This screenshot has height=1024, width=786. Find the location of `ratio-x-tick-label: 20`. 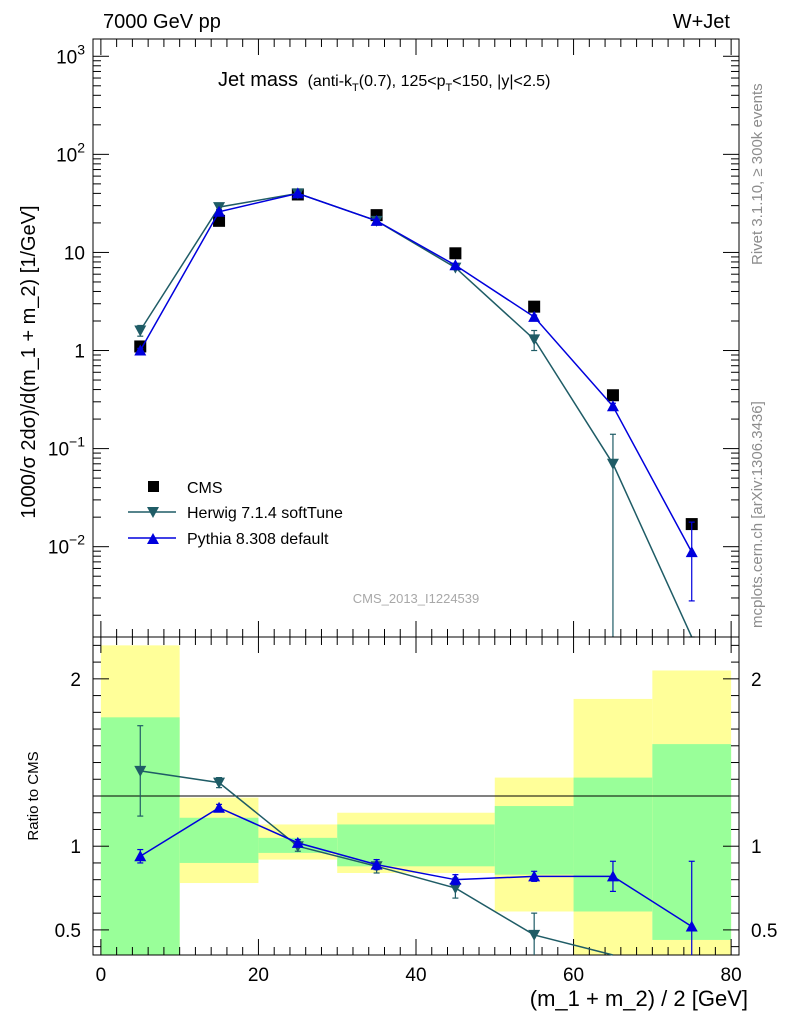

ratio-x-tick-label: 20 is located at coordinates (258, 975).